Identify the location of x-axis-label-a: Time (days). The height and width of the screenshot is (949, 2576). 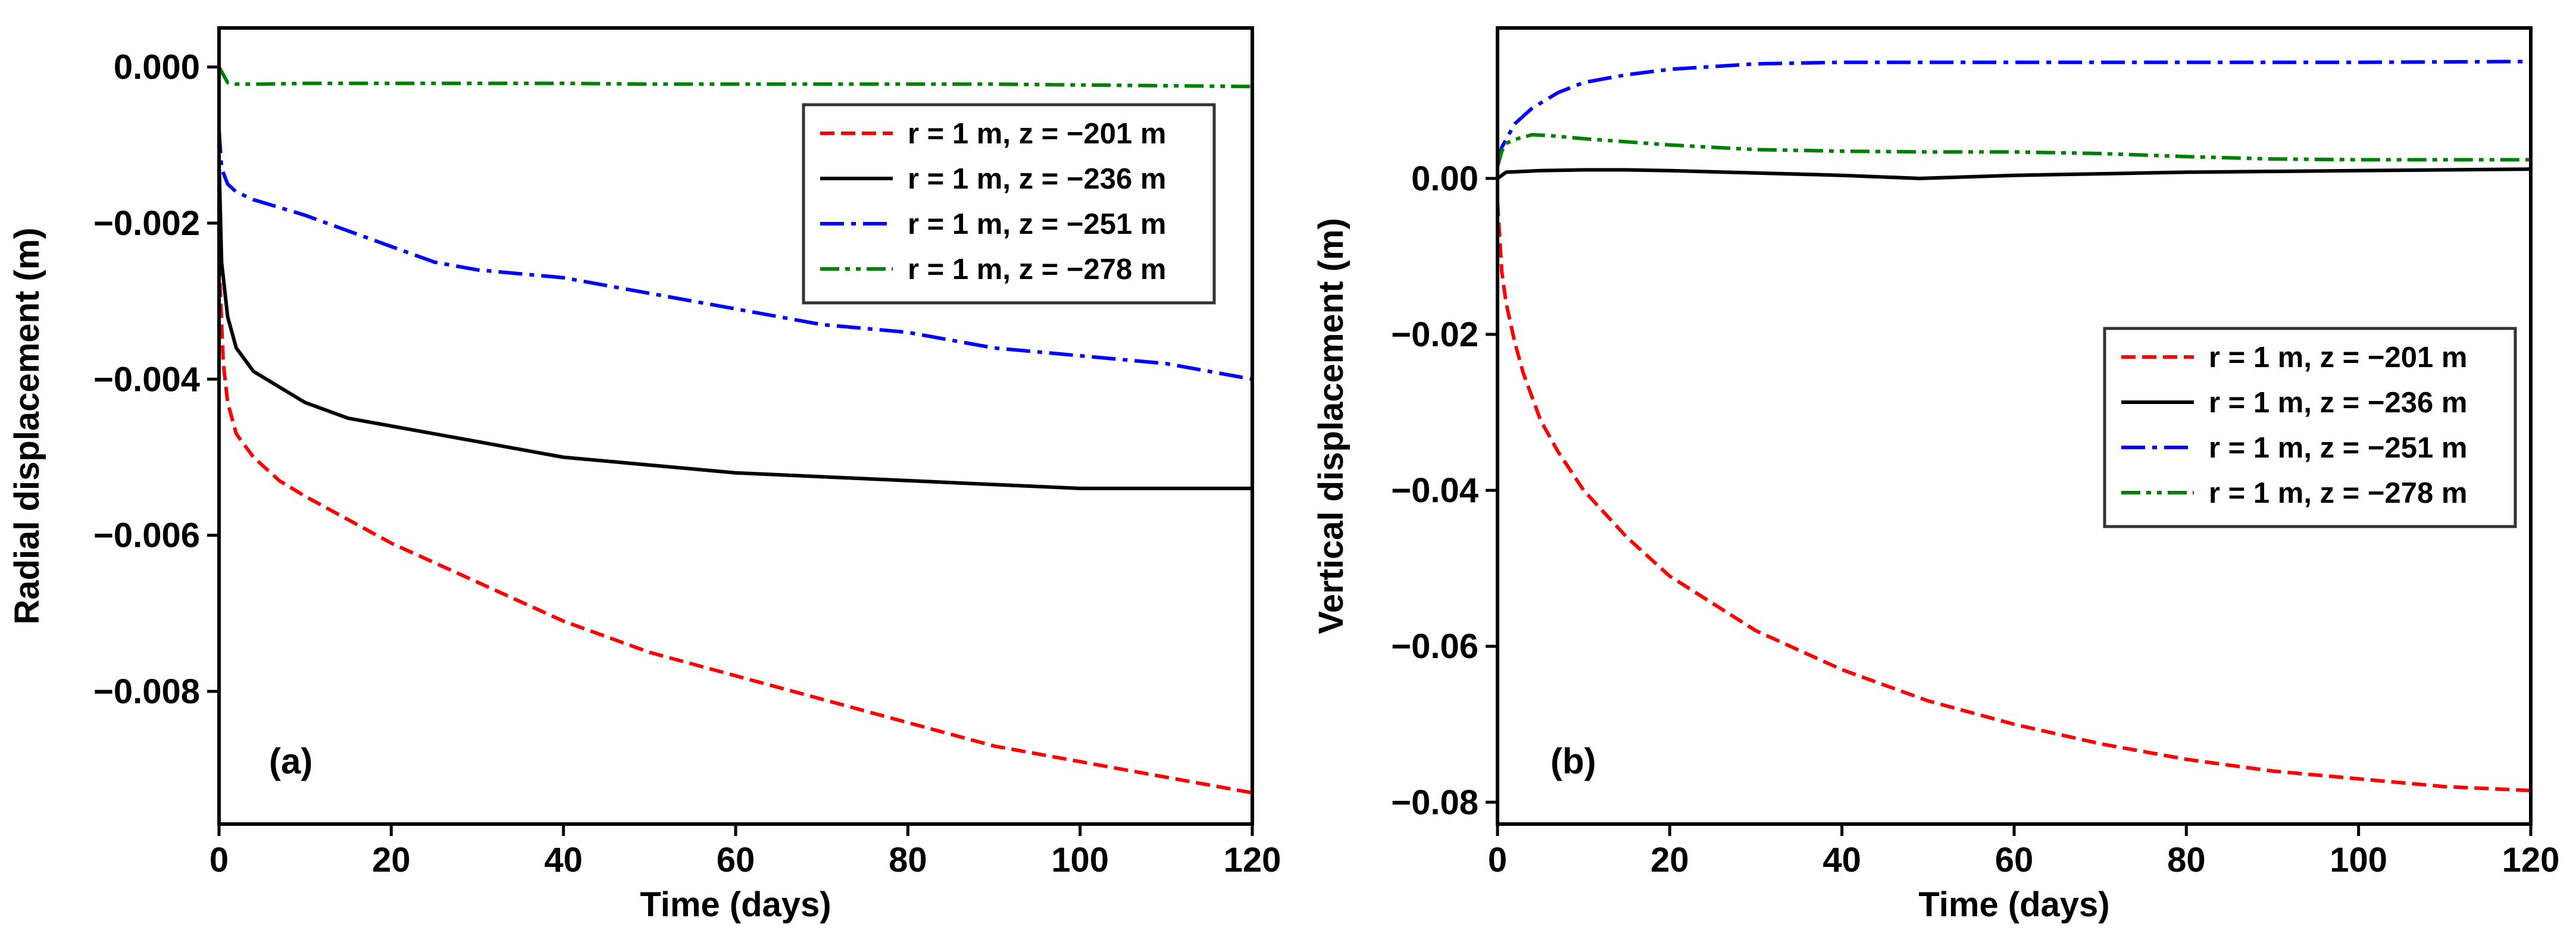
(735, 904).